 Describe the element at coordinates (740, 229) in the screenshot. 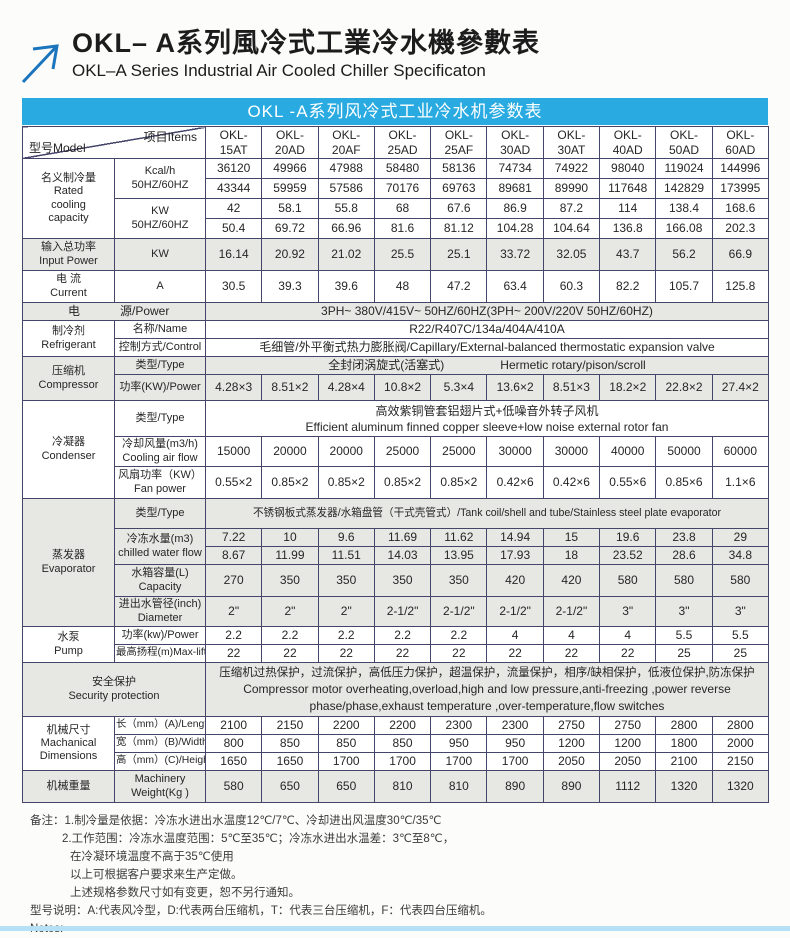

I see `val-cell: 202.3` at that location.